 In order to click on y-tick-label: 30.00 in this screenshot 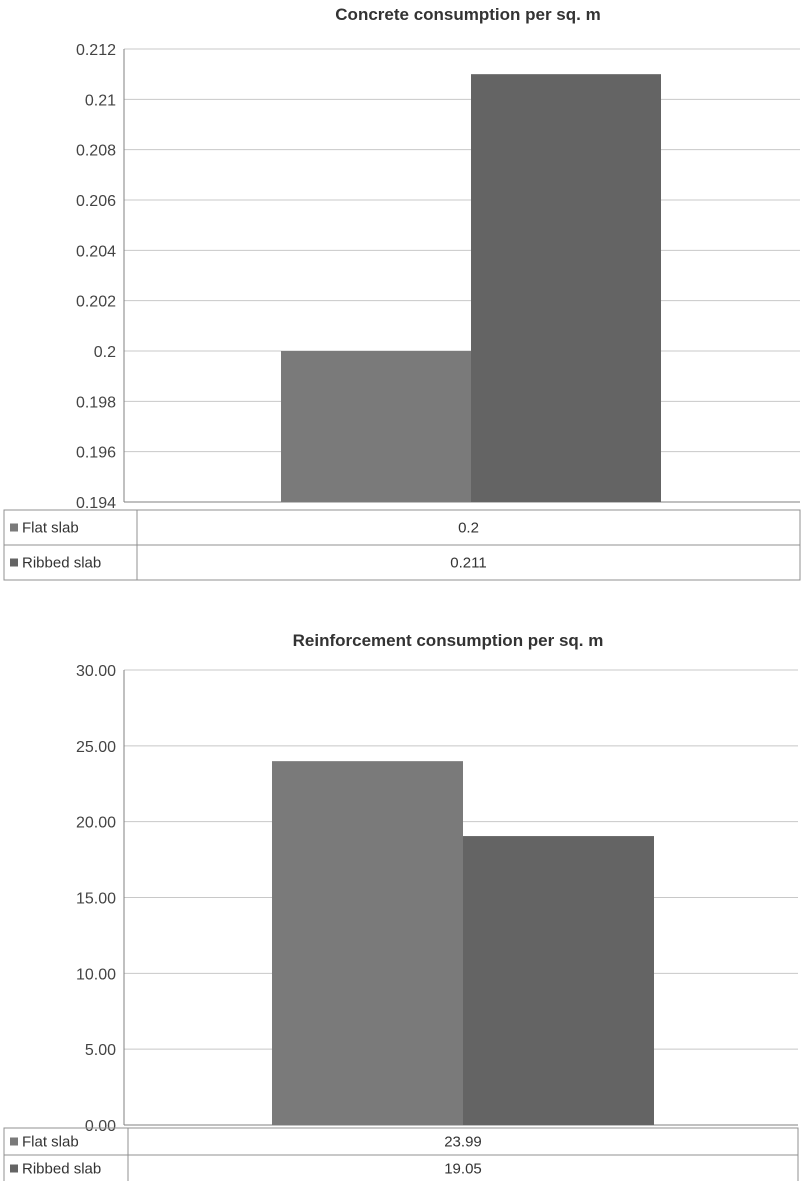, I will do `click(96, 671)`.